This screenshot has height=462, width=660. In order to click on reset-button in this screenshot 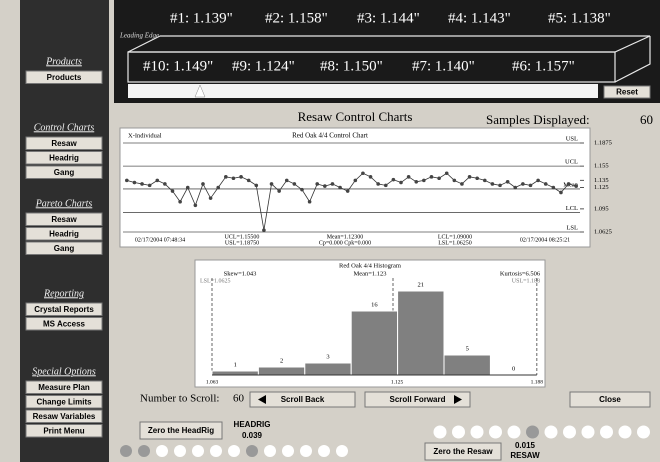, I will do `click(627, 92)`.